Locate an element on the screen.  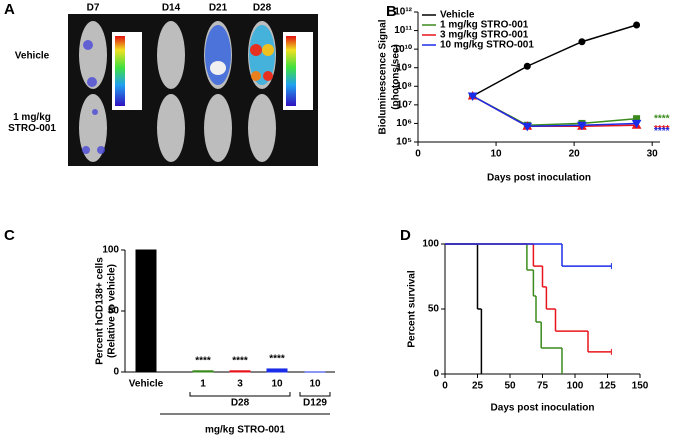
y-axis-title: (Relative to vehicle) is located at coordinates (112, 311).